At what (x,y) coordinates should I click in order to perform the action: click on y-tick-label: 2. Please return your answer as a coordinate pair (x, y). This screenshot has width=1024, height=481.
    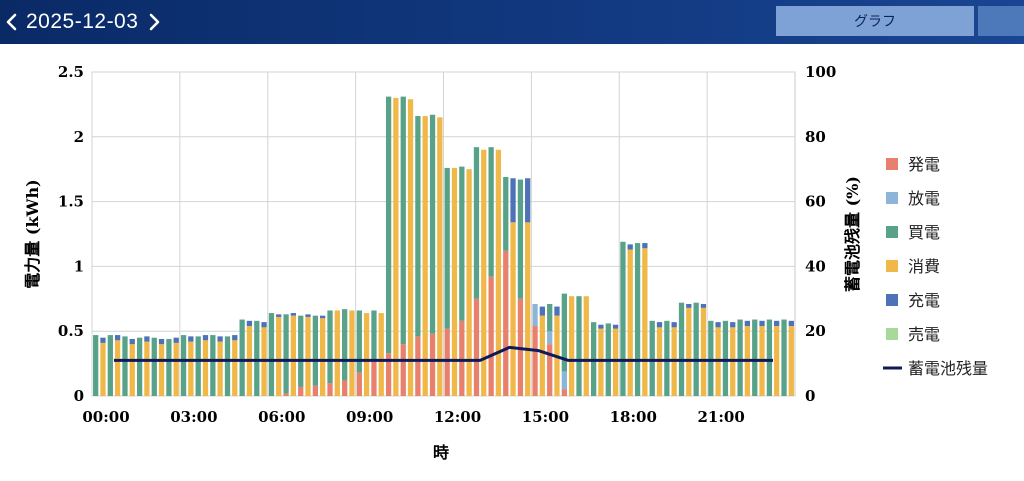
    Looking at the image, I should click on (79, 137).